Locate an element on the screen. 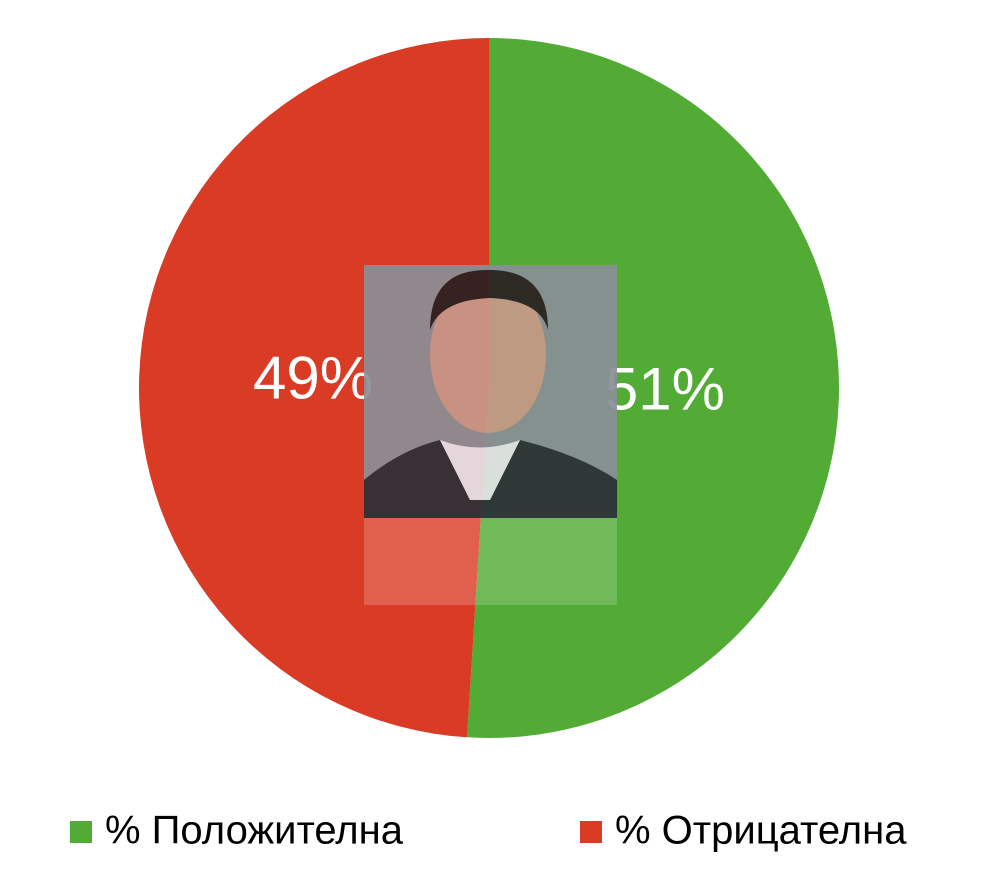  photo-face is located at coordinates (488, 355).